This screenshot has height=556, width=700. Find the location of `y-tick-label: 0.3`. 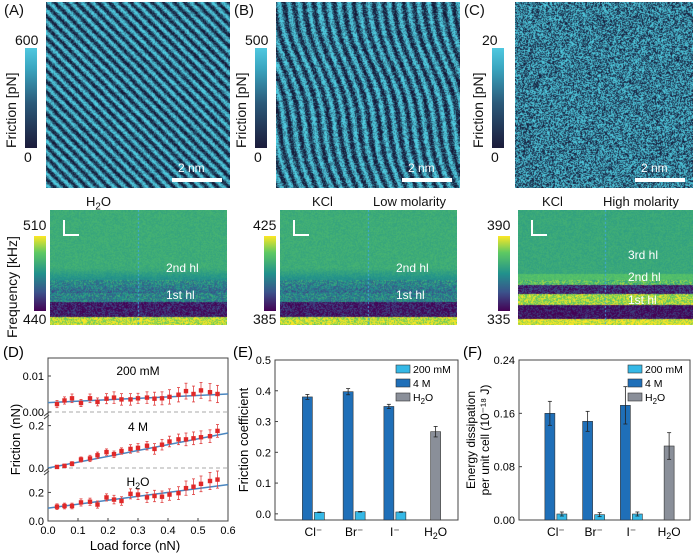

y-tick-label: 0.3 is located at coordinates (263, 423).